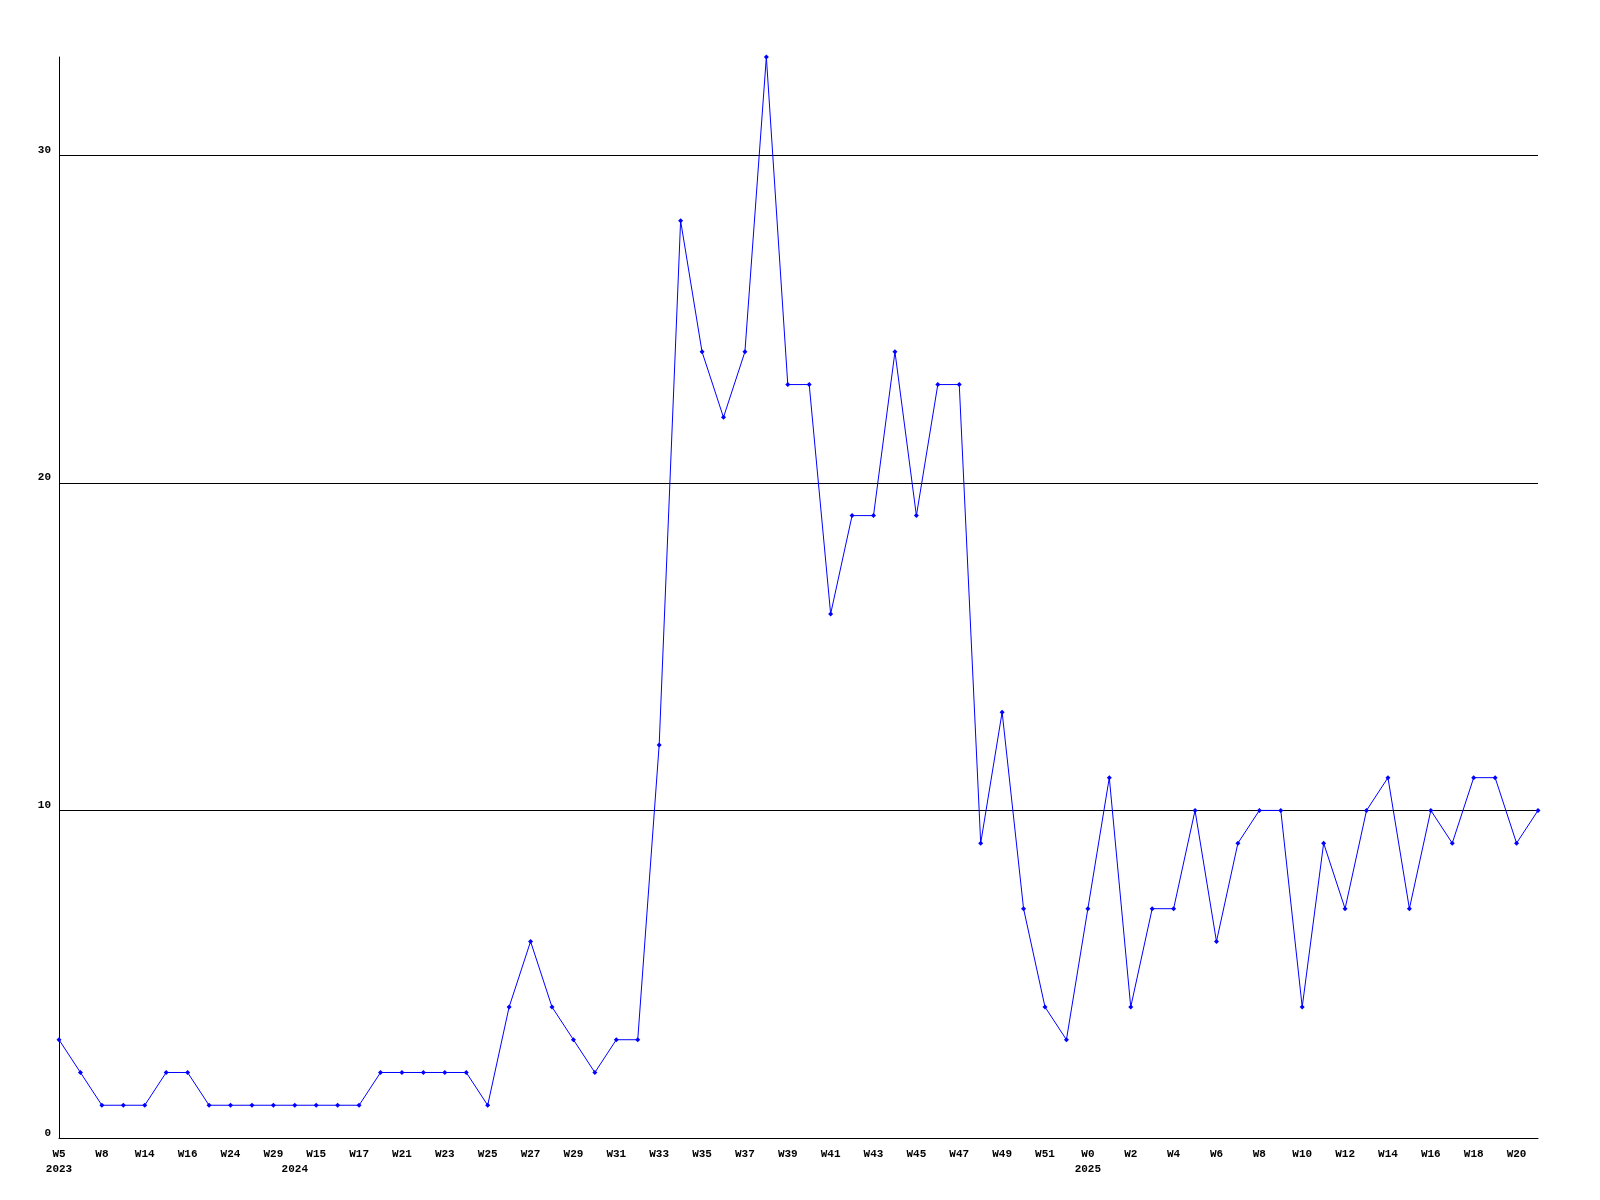 This screenshot has width=1600, height=1200. What do you see at coordinates (44, 477) in the screenshot?
I see `y-tick-label: 20` at bounding box center [44, 477].